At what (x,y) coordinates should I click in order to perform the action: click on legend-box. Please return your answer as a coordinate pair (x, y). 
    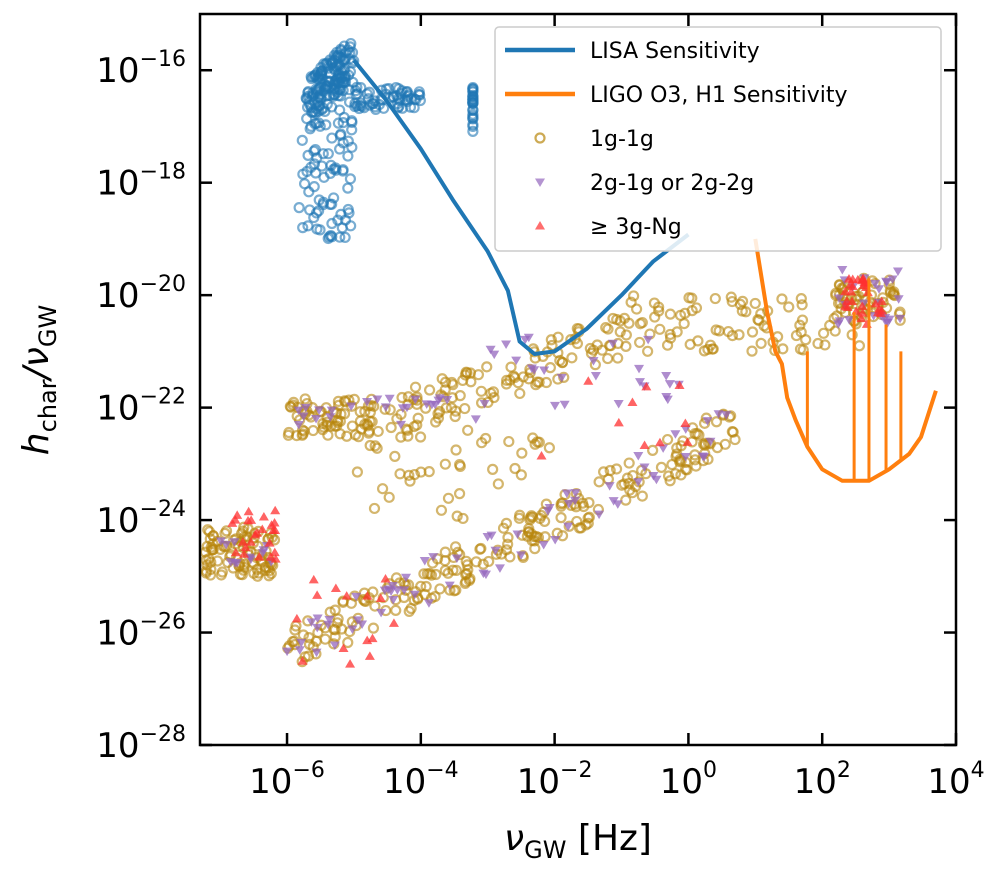
    Looking at the image, I should click on (718, 139).